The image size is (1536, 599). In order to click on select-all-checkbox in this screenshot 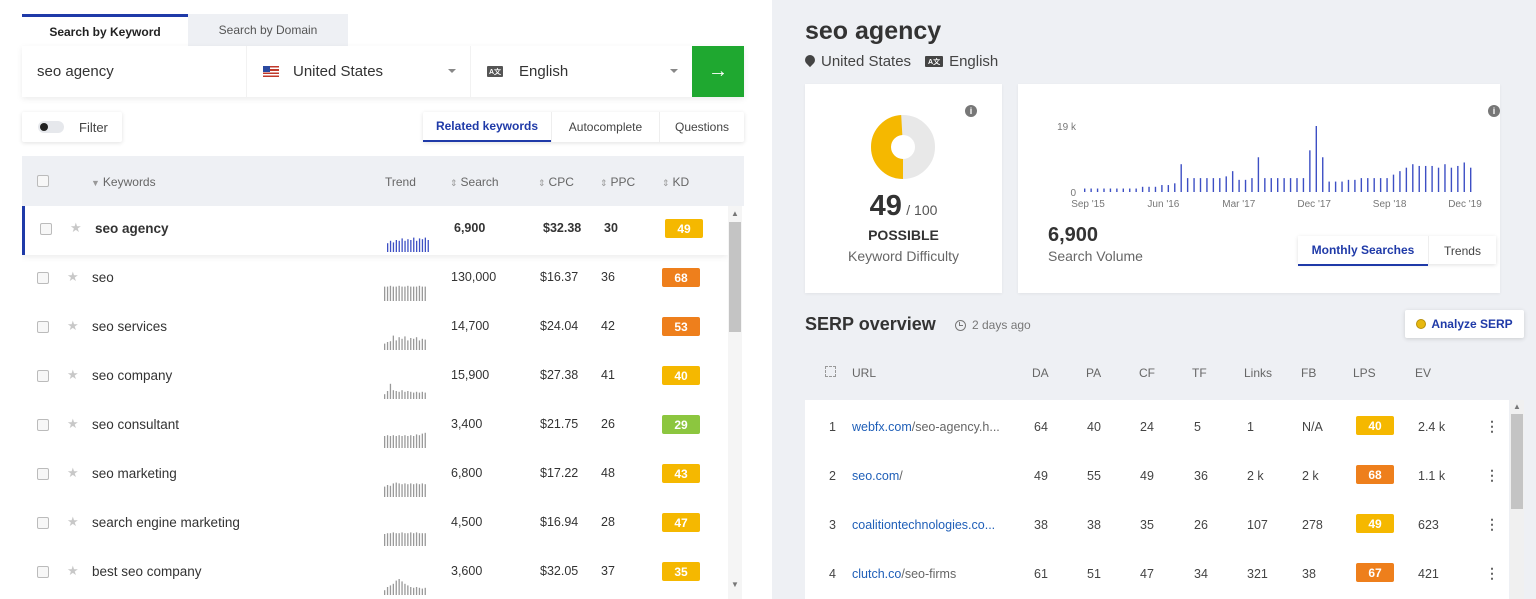, I will do `click(43, 181)`.